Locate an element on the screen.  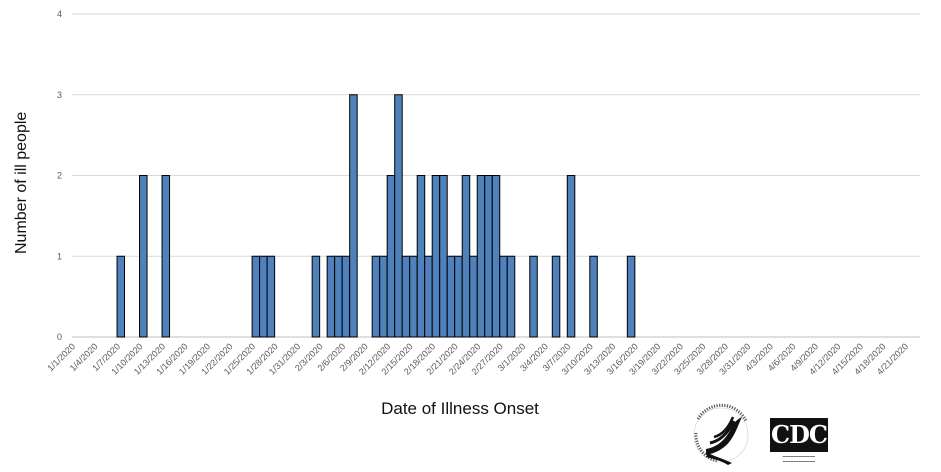
y-axis-label: Number of ill people is located at coordinates (21, 182).